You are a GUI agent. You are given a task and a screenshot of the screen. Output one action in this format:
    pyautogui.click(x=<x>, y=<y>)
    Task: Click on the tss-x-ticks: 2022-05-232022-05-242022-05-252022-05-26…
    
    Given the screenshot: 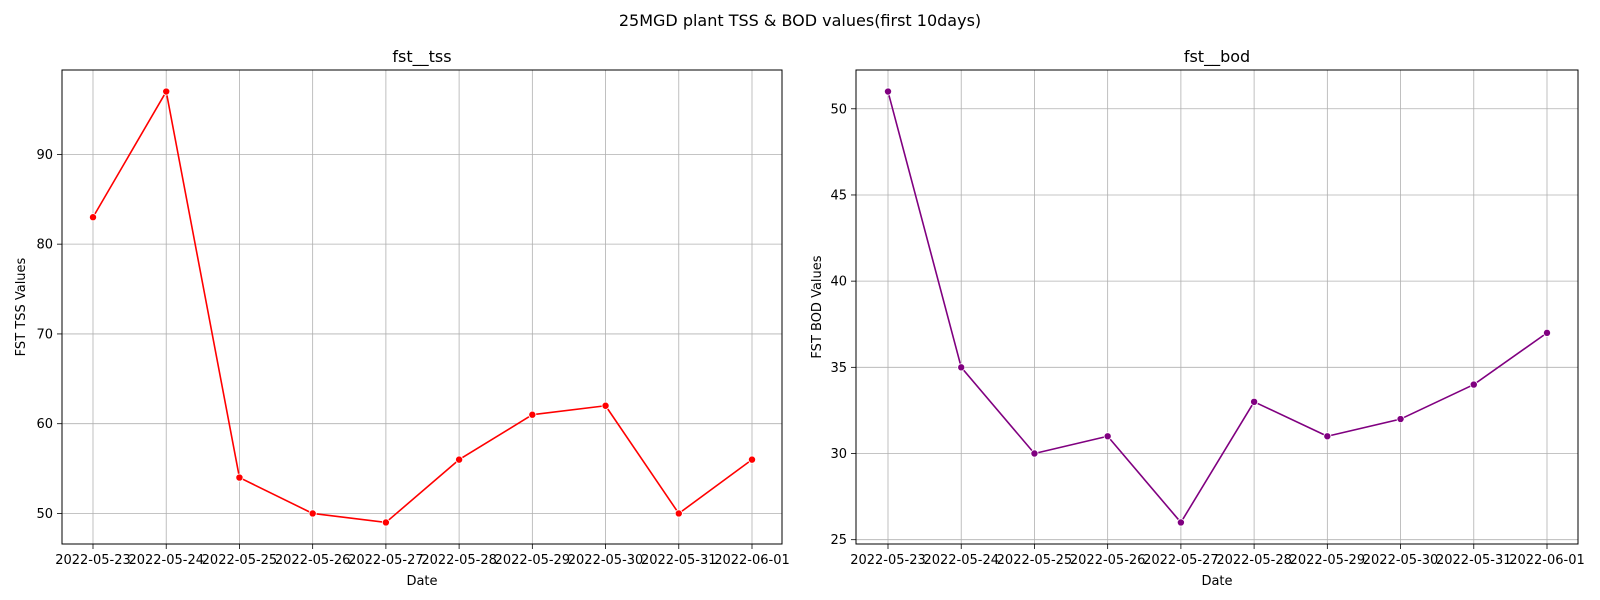 What is the action you would take?
    pyautogui.click(x=422, y=556)
    